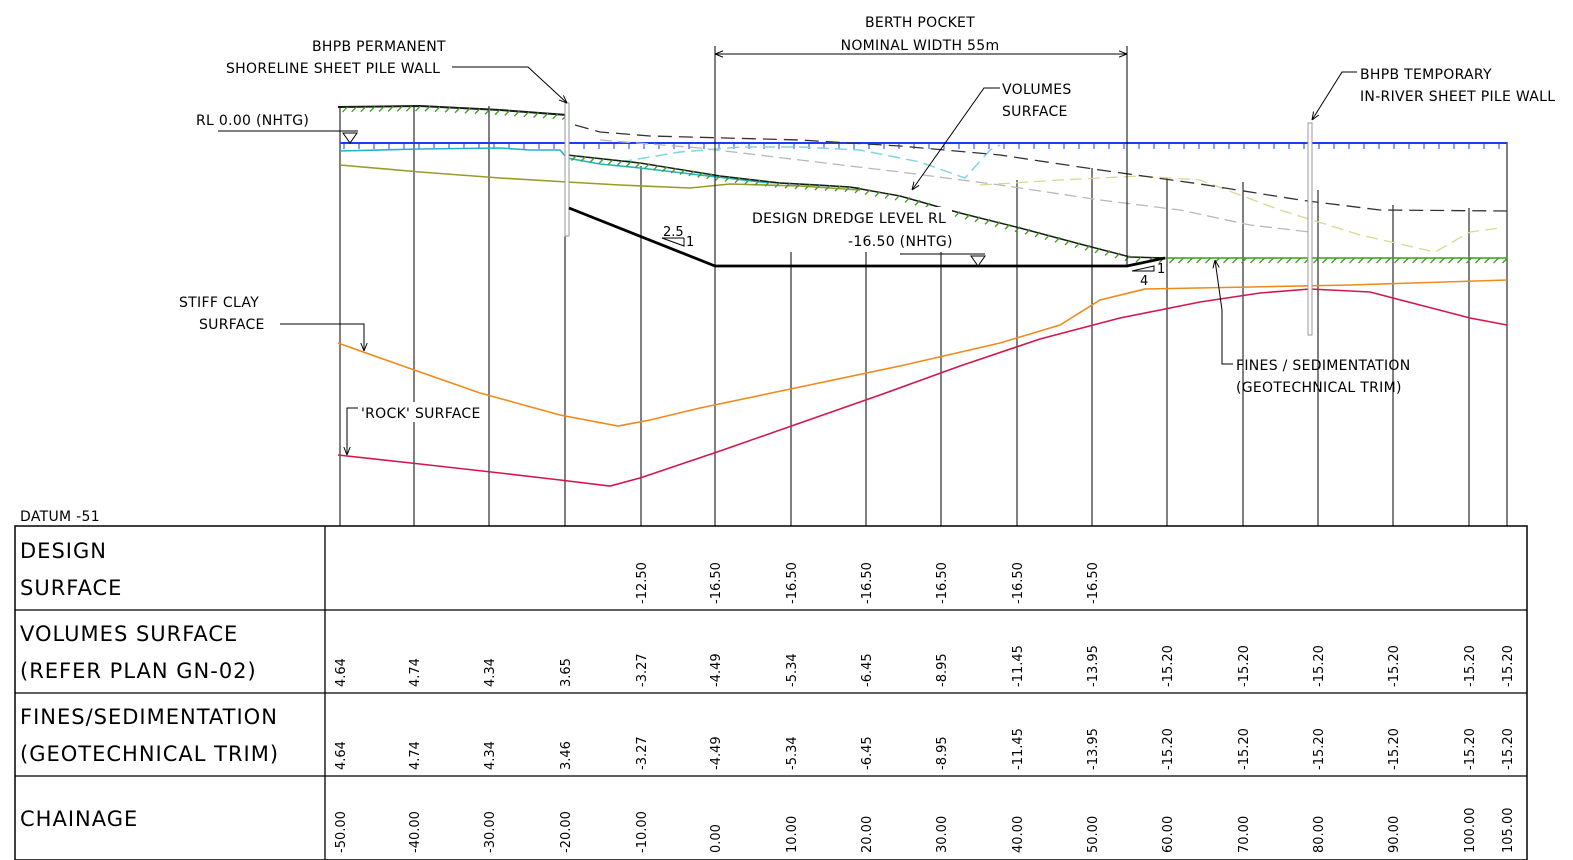 The width and height of the screenshot is (1573, 860). What do you see at coordinates (716, 838) in the screenshot?
I see `chainage-value: 0.00` at bounding box center [716, 838].